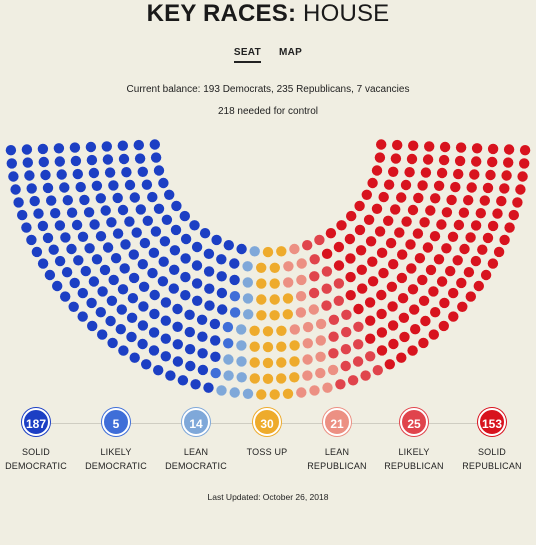  What do you see at coordinates (116, 440) in the screenshot?
I see `legend-item-likely-democratic: 5 LIKELY DEMOCRATIC` at bounding box center [116, 440].